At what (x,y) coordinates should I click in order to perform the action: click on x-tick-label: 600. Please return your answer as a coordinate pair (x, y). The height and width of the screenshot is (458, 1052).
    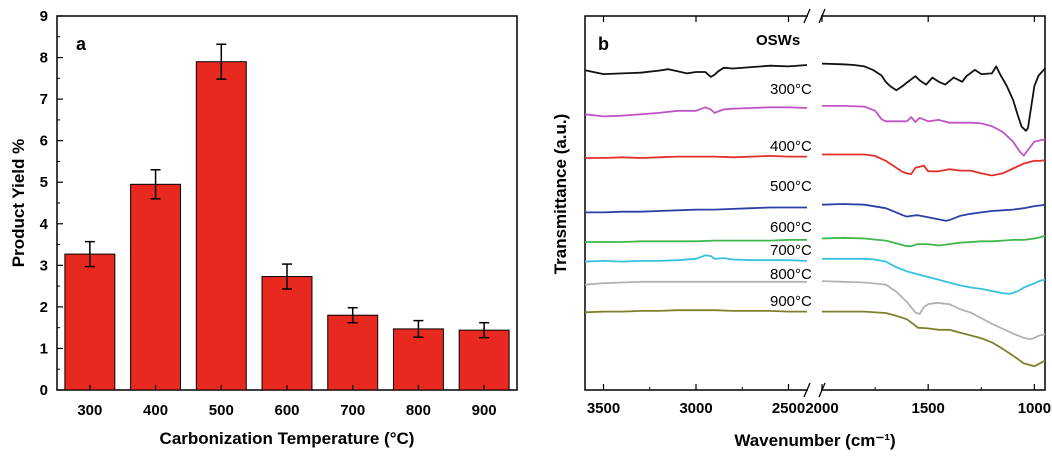
    Looking at the image, I should click on (286, 410).